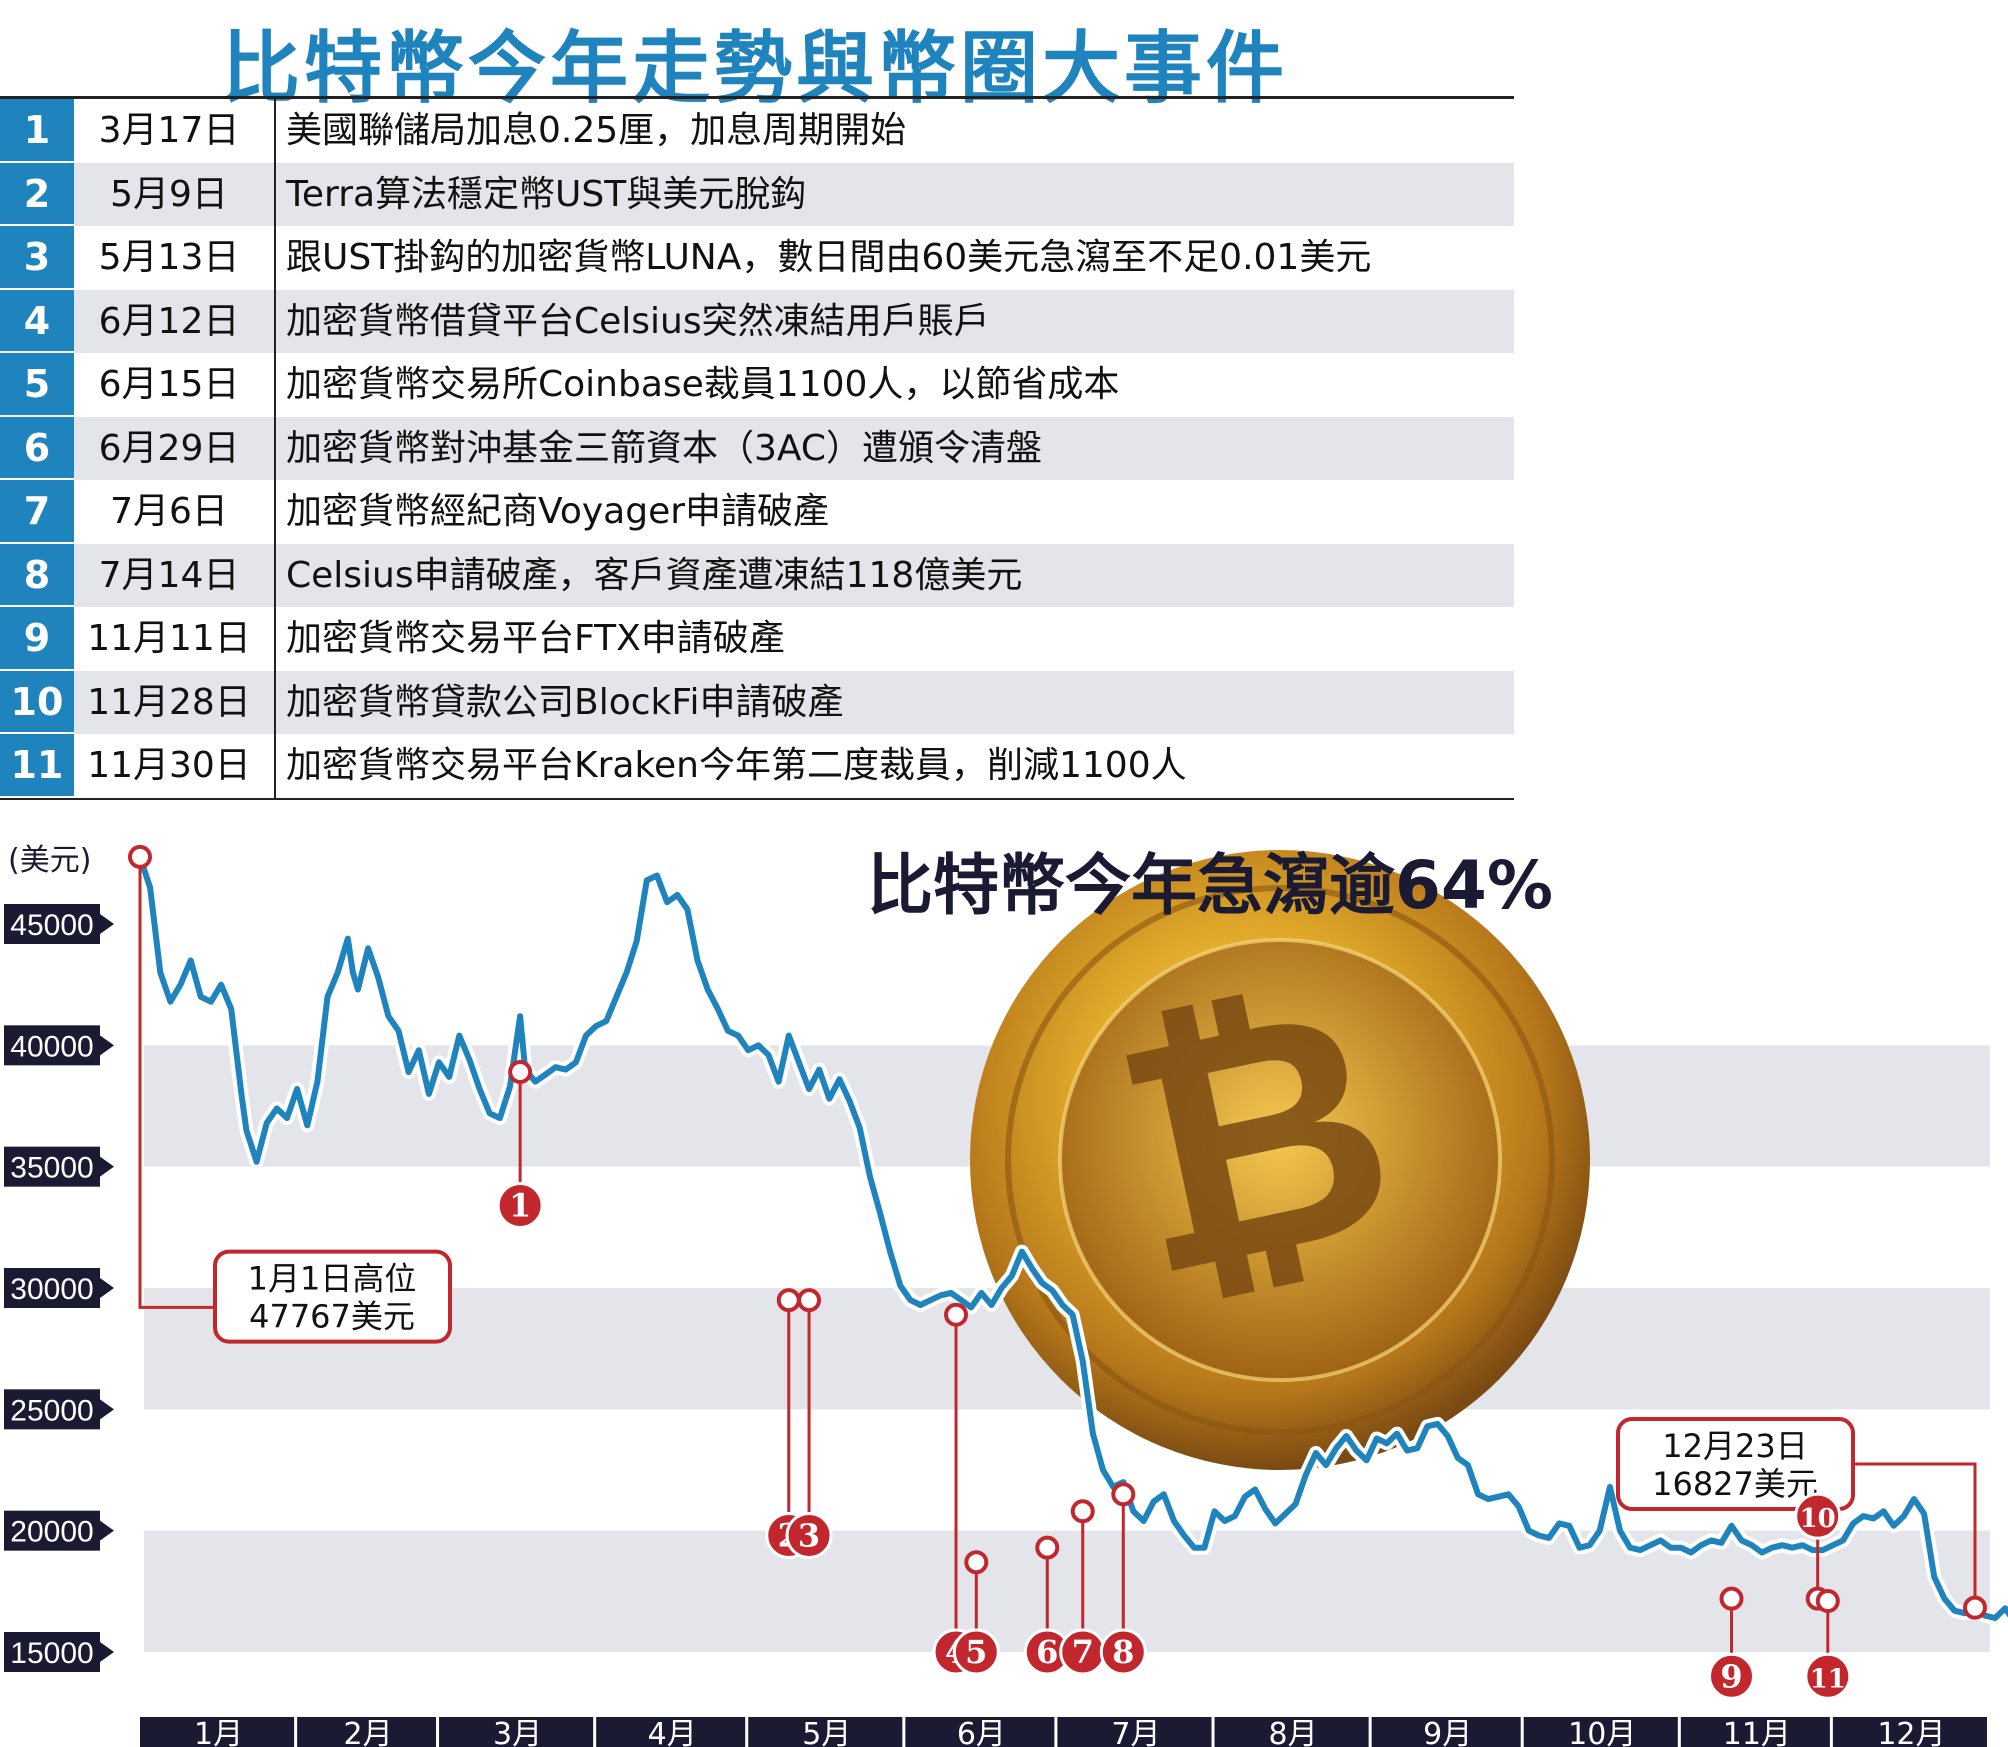 Image resolution: width=2008 pixels, height=1747 pixels. What do you see at coordinates (757, 194) in the screenshot?
I see `event-row: 2 5月9日 Terra算法穩定幣UST與美元脫鈎` at bounding box center [757, 194].